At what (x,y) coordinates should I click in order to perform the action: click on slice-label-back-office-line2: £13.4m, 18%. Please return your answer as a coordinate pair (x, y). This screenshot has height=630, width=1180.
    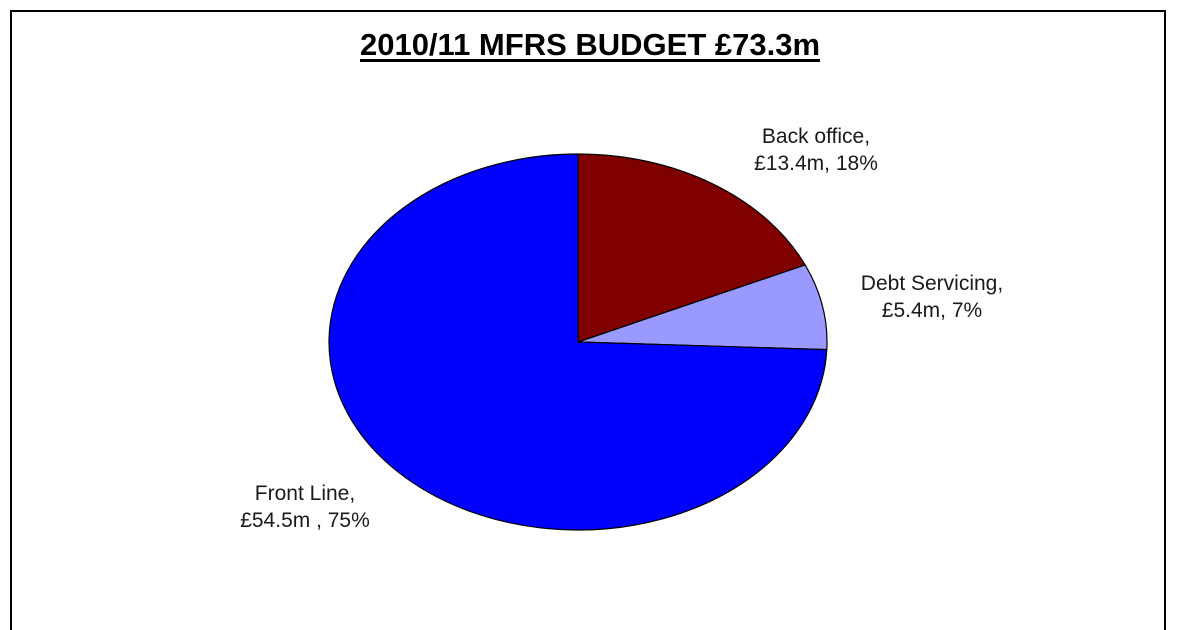
    Looking at the image, I should click on (816, 163).